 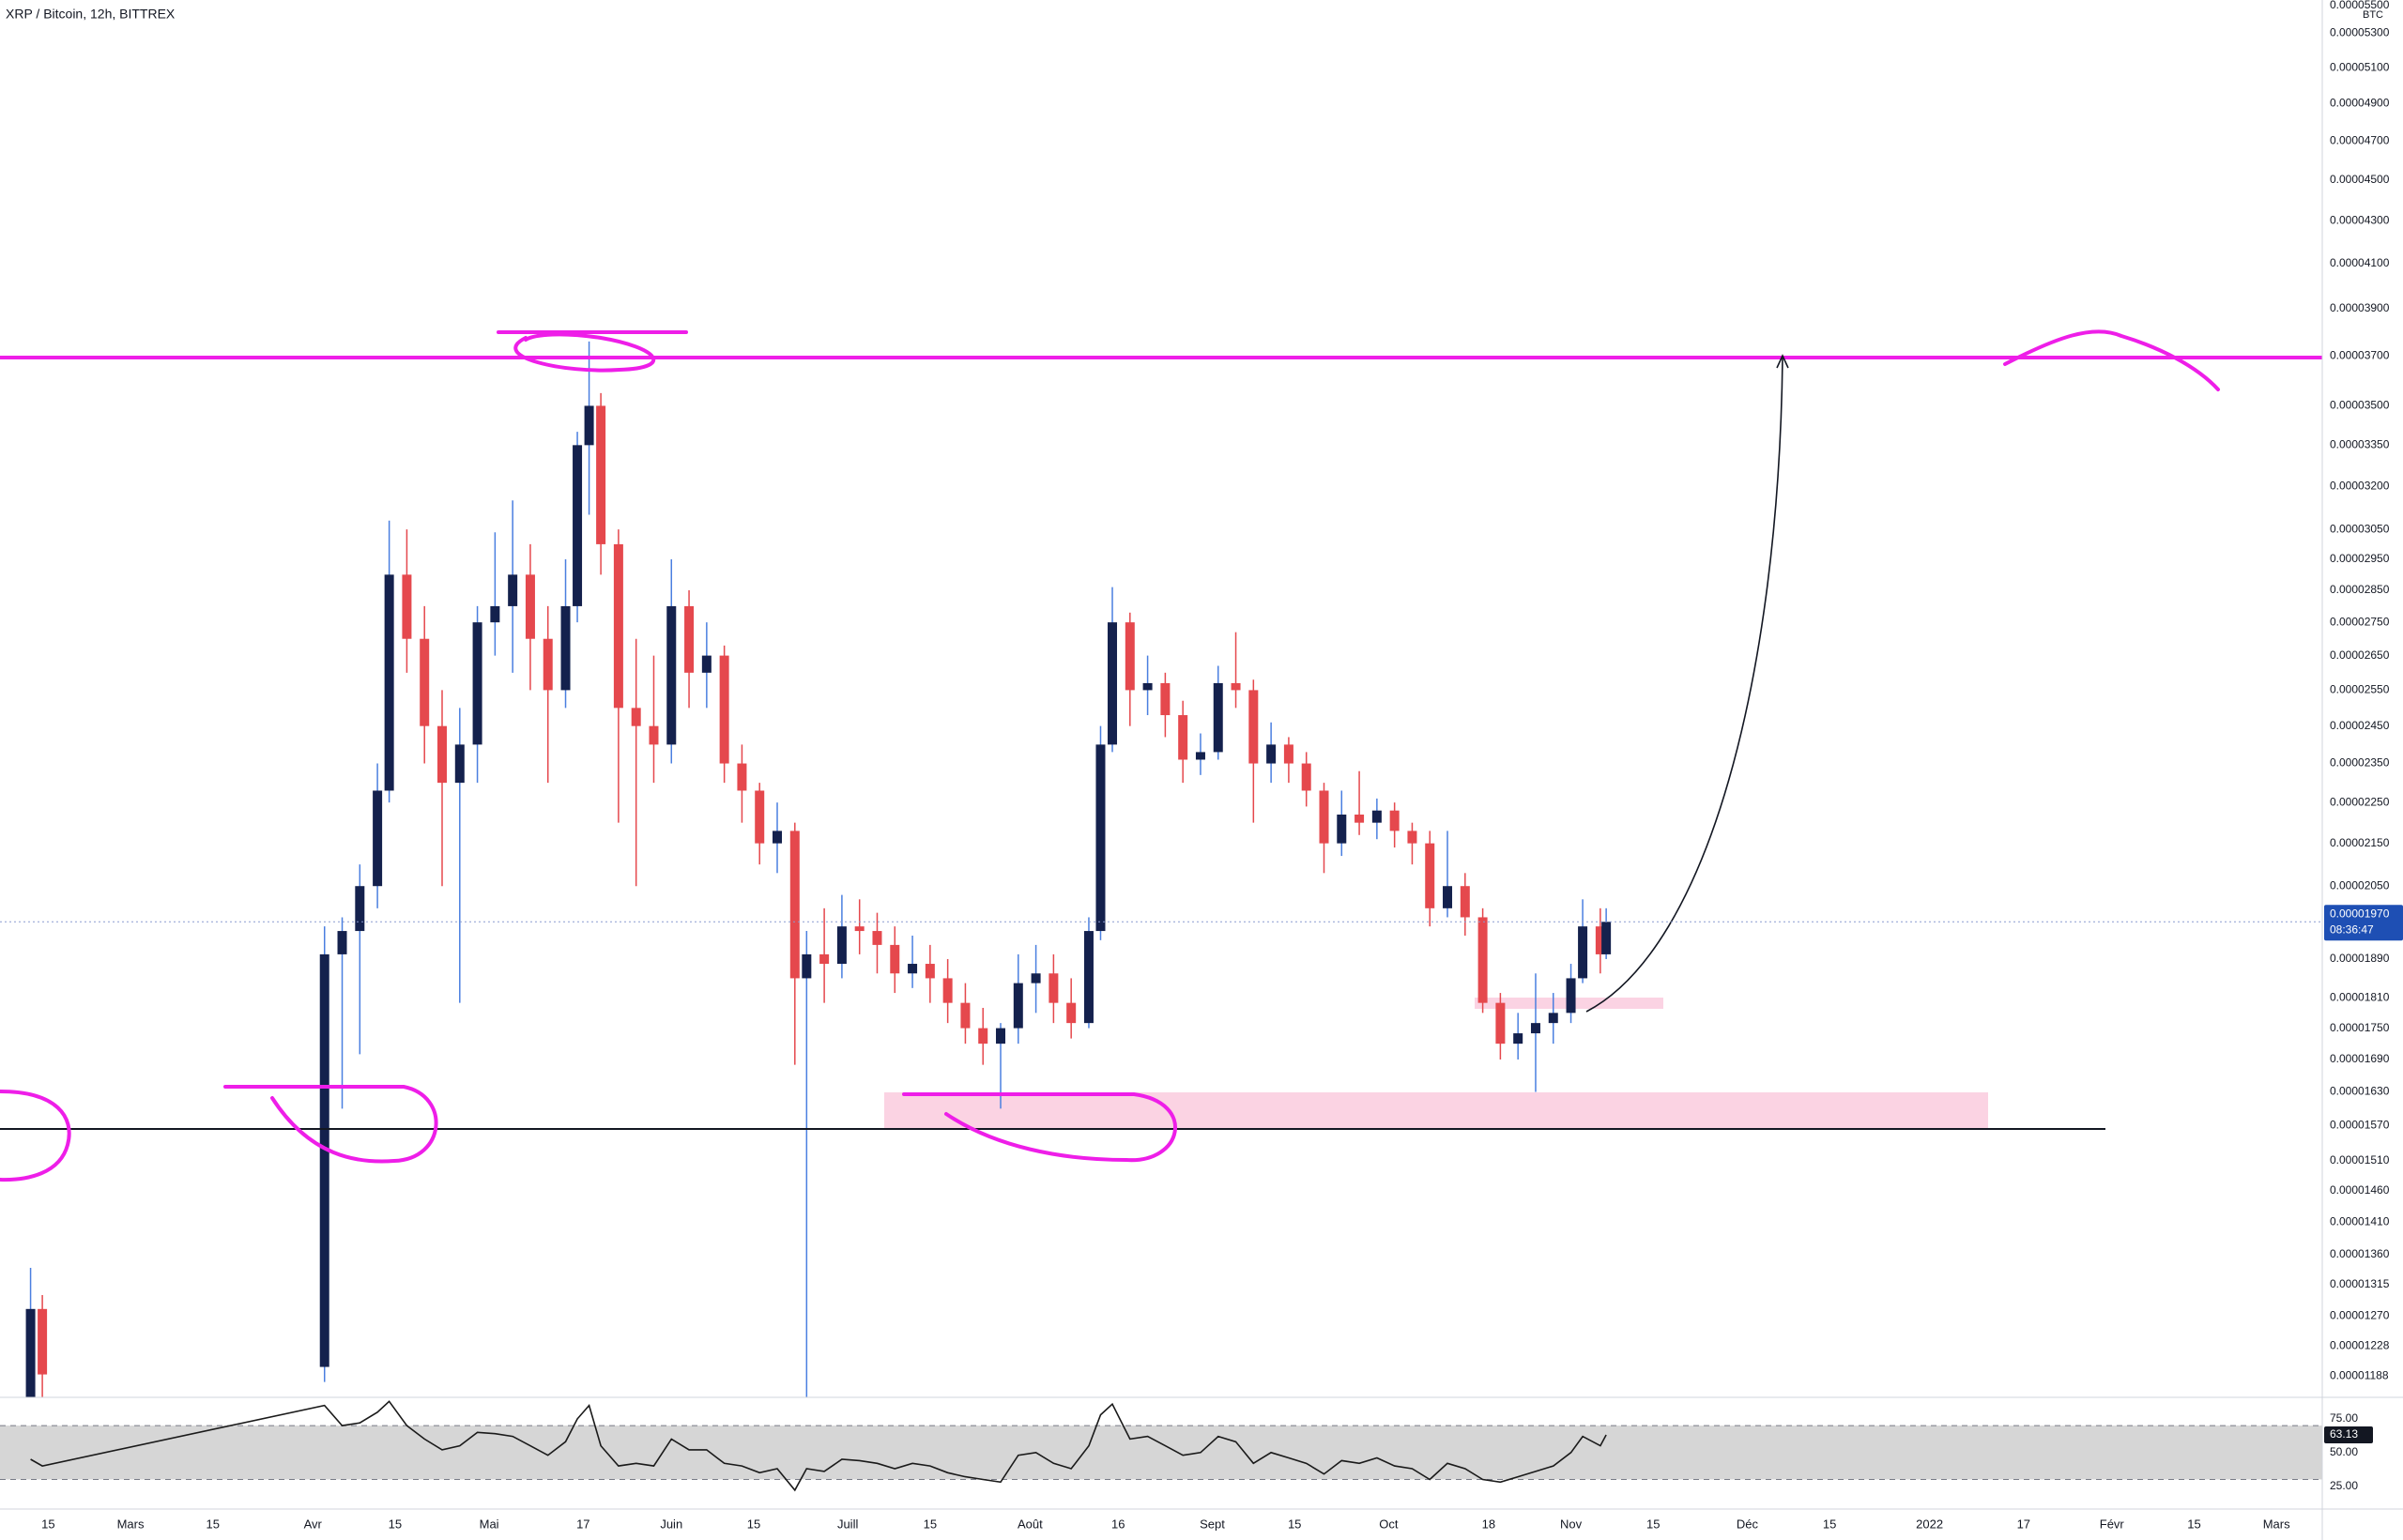 What do you see at coordinates (2360, 262) in the screenshot?
I see `y-tick-label: 0.00004100` at bounding box center [2360, 262].